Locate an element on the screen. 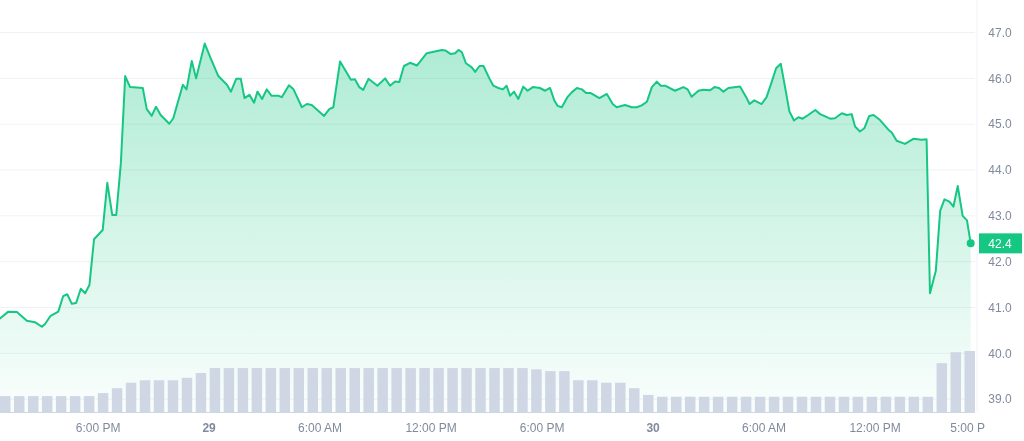 This screenshot has width=1024, height=441. y-tick-label: 41.0 is located at coordinates (1000, 307).